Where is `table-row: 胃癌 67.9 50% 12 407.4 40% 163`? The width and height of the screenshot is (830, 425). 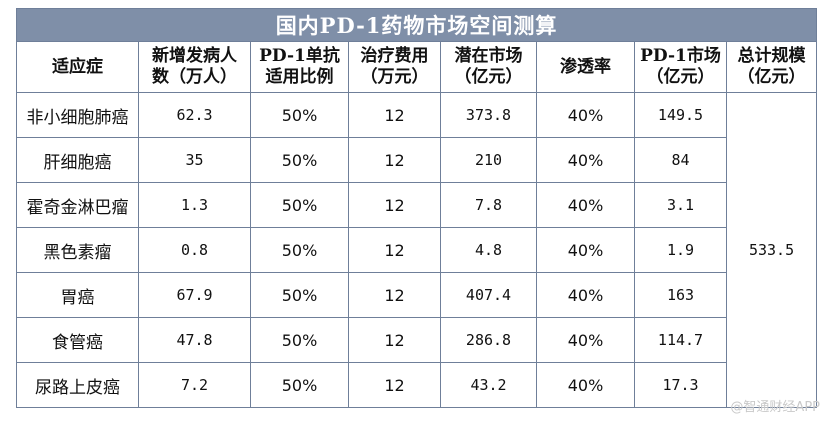 table-row: 胃癌 67.9 50% 12 407.4 40% 163 is located at coordinates (416, 295).